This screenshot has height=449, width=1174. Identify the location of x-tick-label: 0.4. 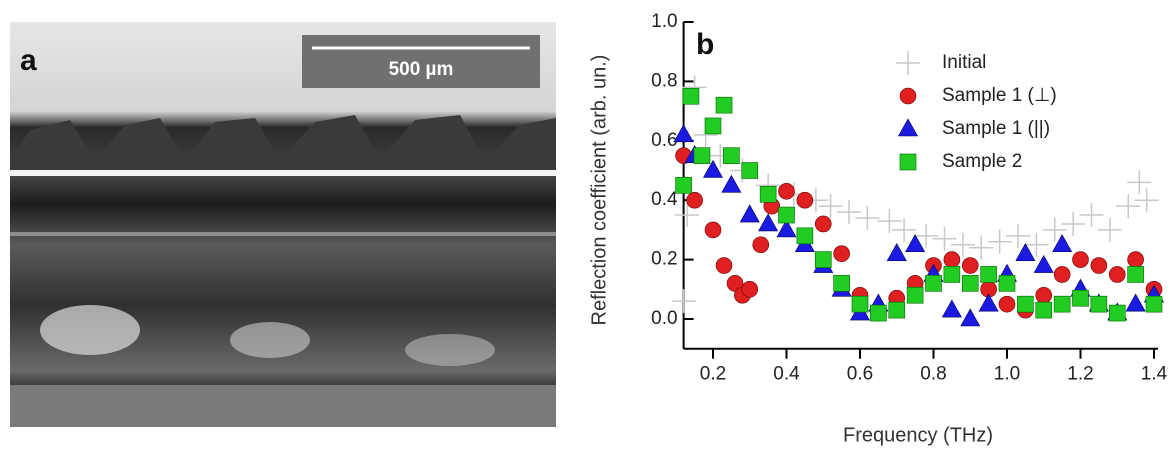
(786, 374).